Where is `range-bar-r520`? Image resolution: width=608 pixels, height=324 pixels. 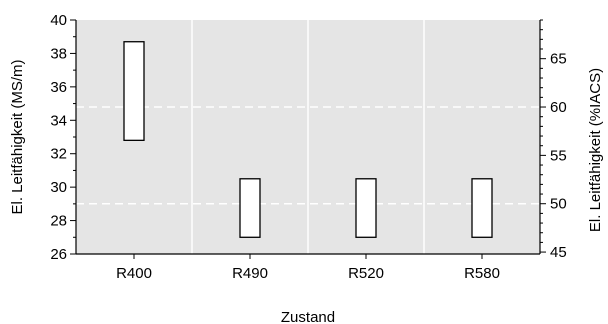
range-bar-r520 is located at coordinates (366, 208).